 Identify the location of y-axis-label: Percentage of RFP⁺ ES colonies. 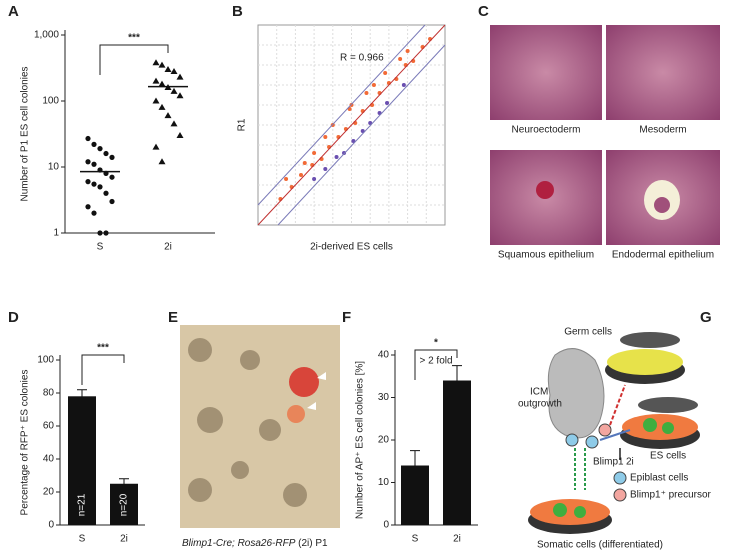
(25, 443).